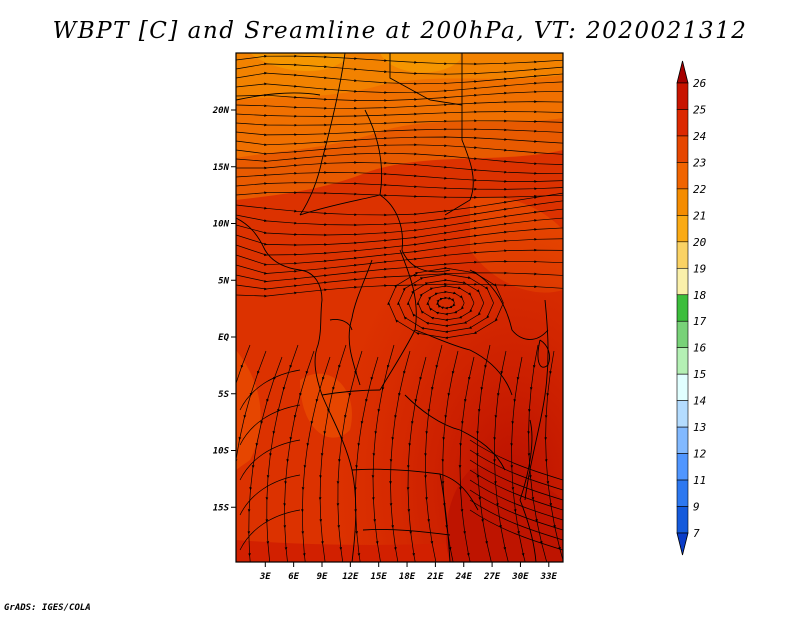 Image resolution: width=800 pixels, height=618 pixels. Describe the element at coordinates (696, 533) in the screenshot. I see `colorbar-label: 7` at that location.